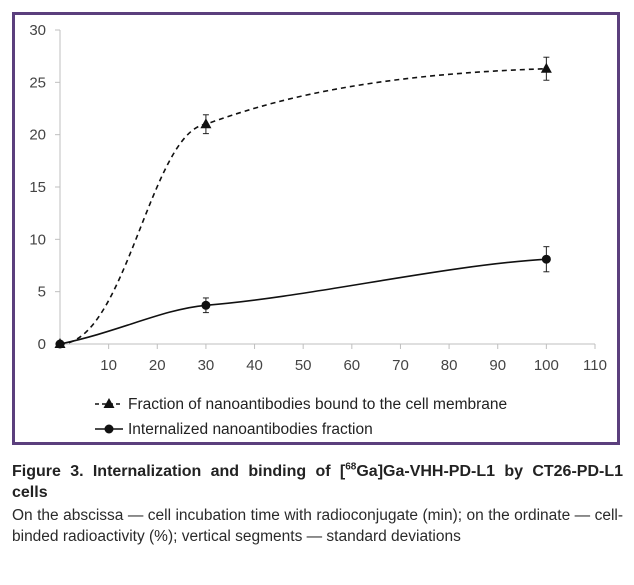 The image size is (634, 585). I want to click on x-tick-label: 110, so click(595, 365).